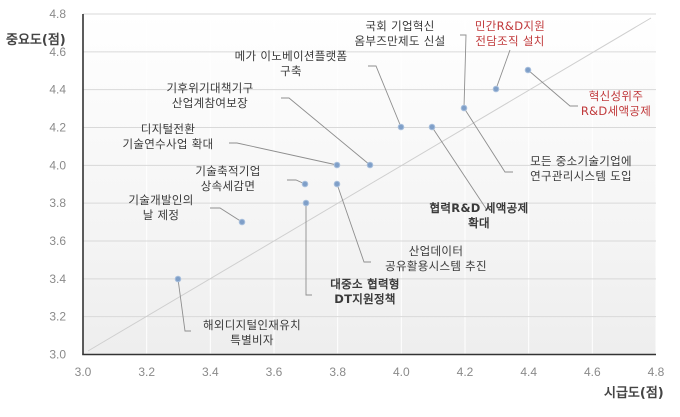 This screenshot has width=680, height=417. Describe the element at coordinates (57, 241) in the screenshot. I see `y-tick-label: 3.6` at that location.